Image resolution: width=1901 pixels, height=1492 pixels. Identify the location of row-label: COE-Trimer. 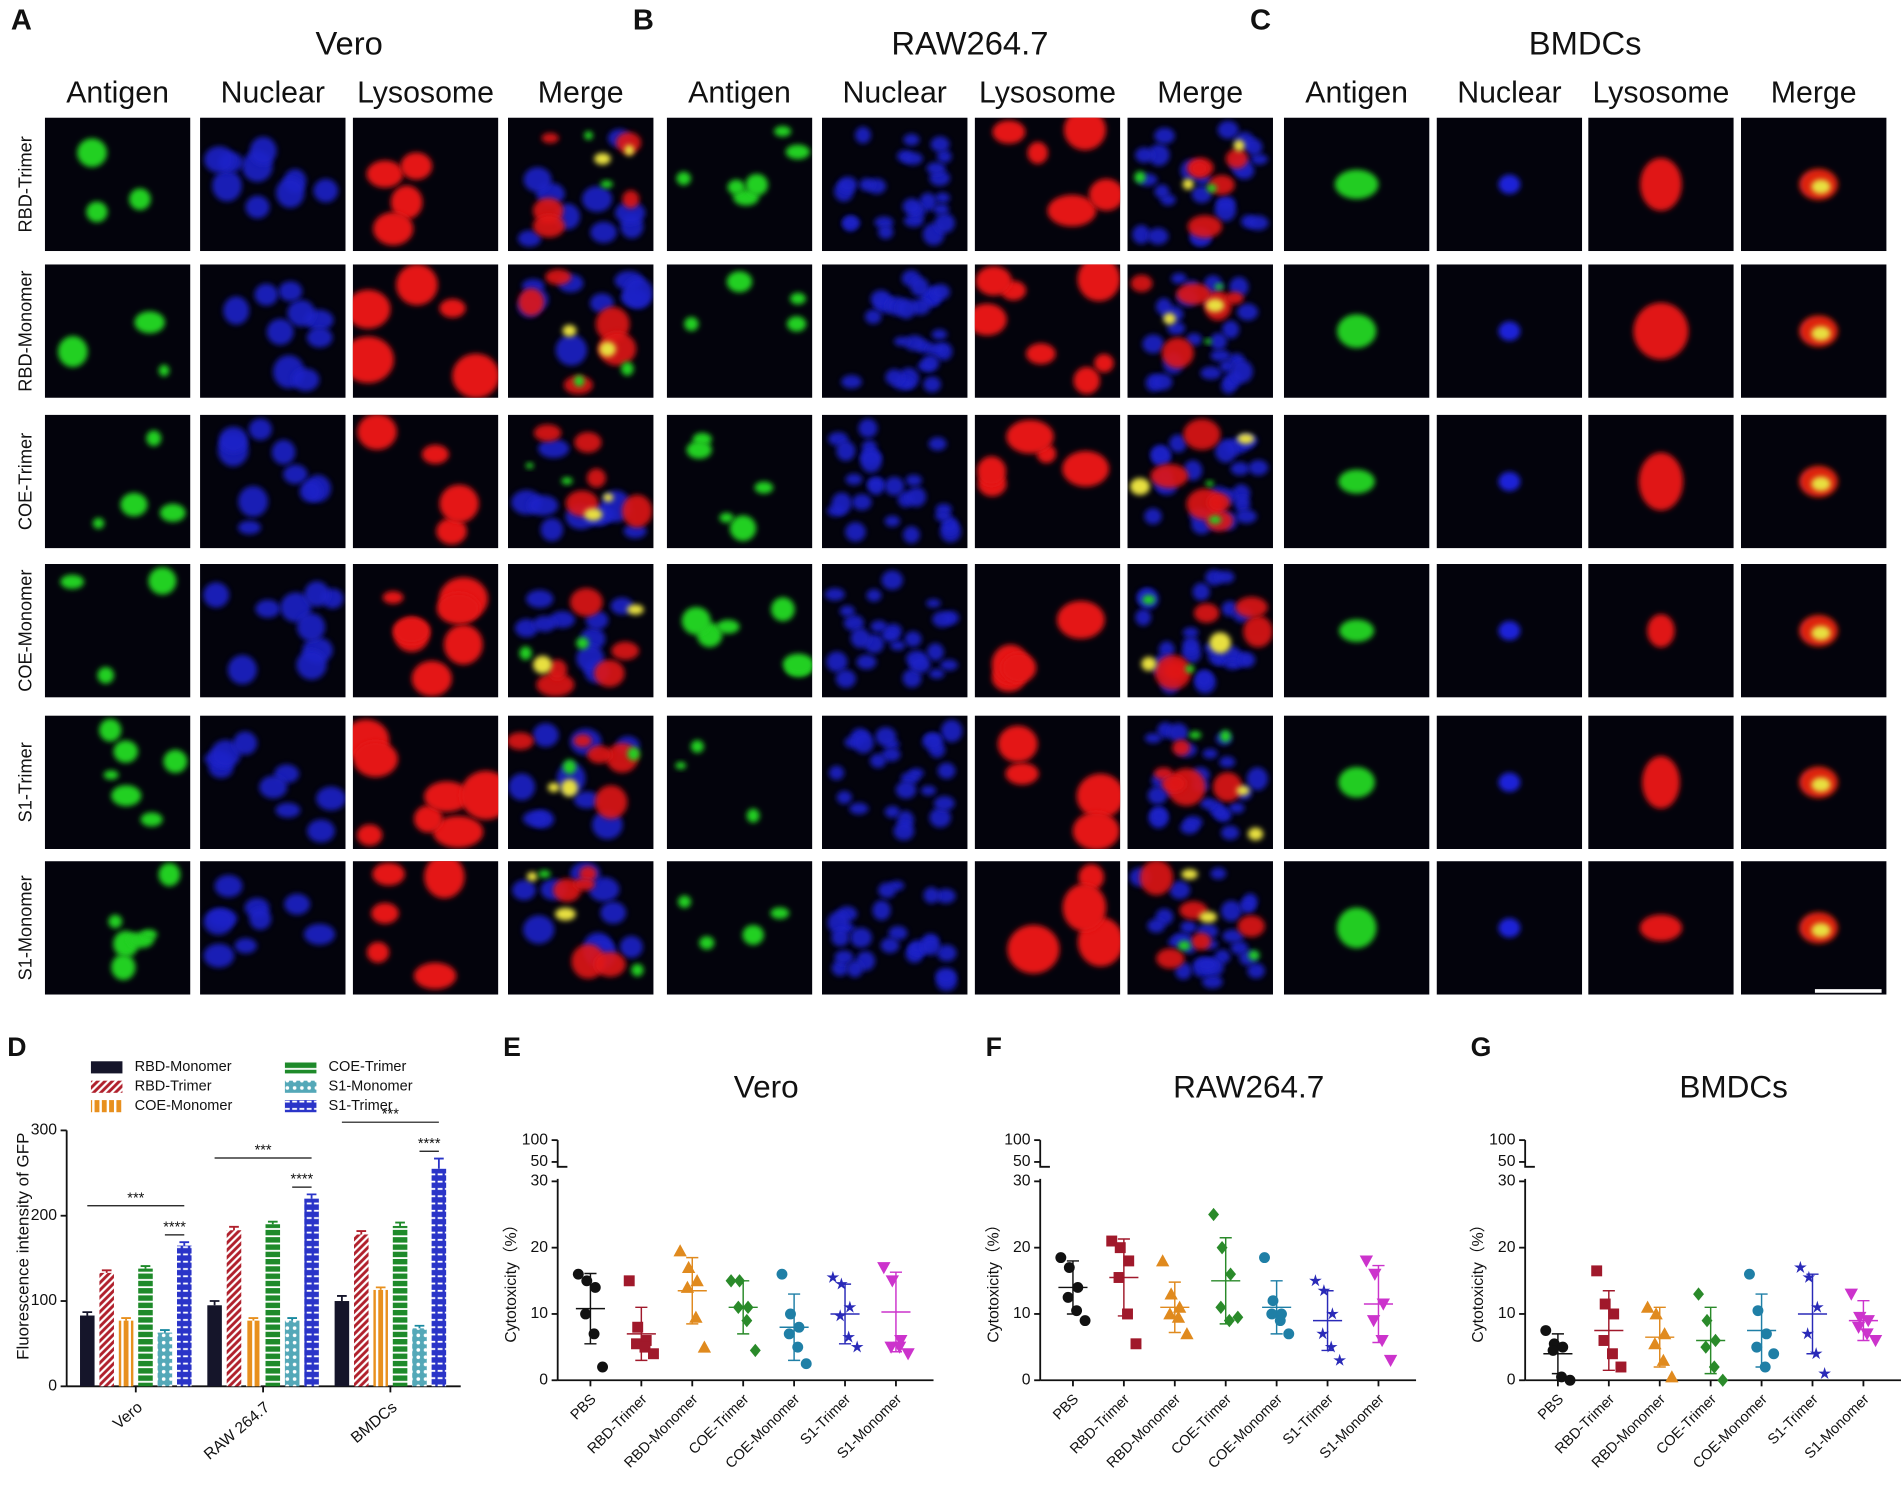
(25, 481).